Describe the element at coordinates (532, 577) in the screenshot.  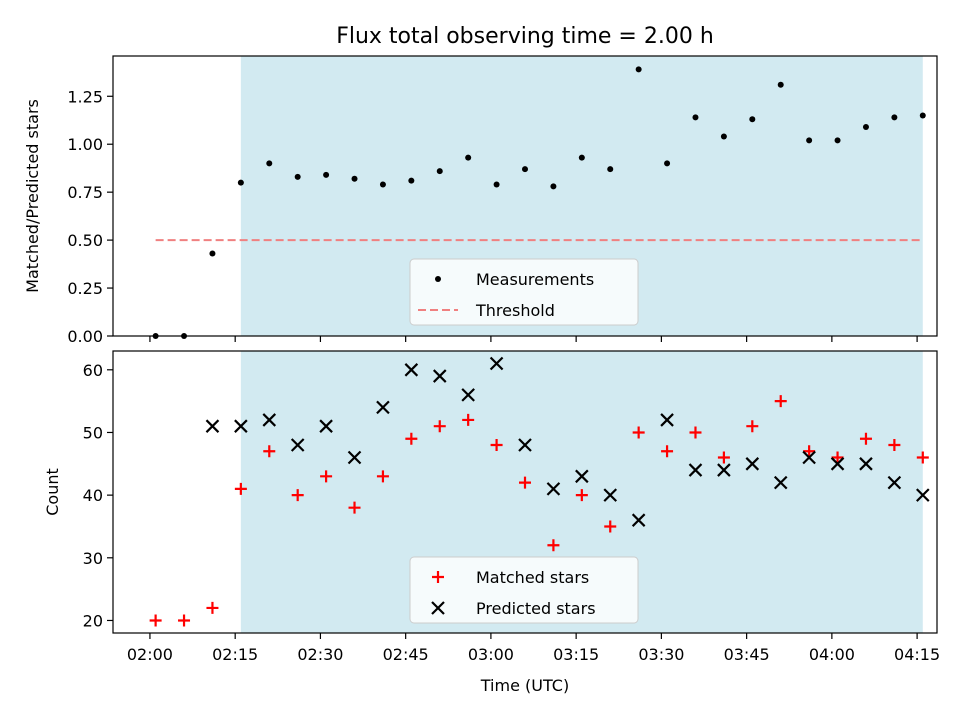
I see `legend-label: Matched stars` at that location.